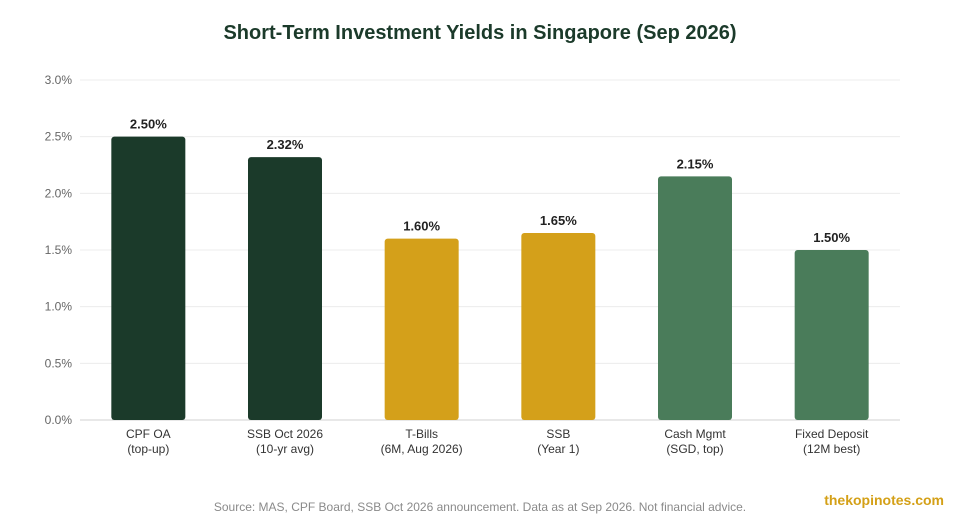  I want to click on x-tick-label: (SGD, top), so click(694, 449).